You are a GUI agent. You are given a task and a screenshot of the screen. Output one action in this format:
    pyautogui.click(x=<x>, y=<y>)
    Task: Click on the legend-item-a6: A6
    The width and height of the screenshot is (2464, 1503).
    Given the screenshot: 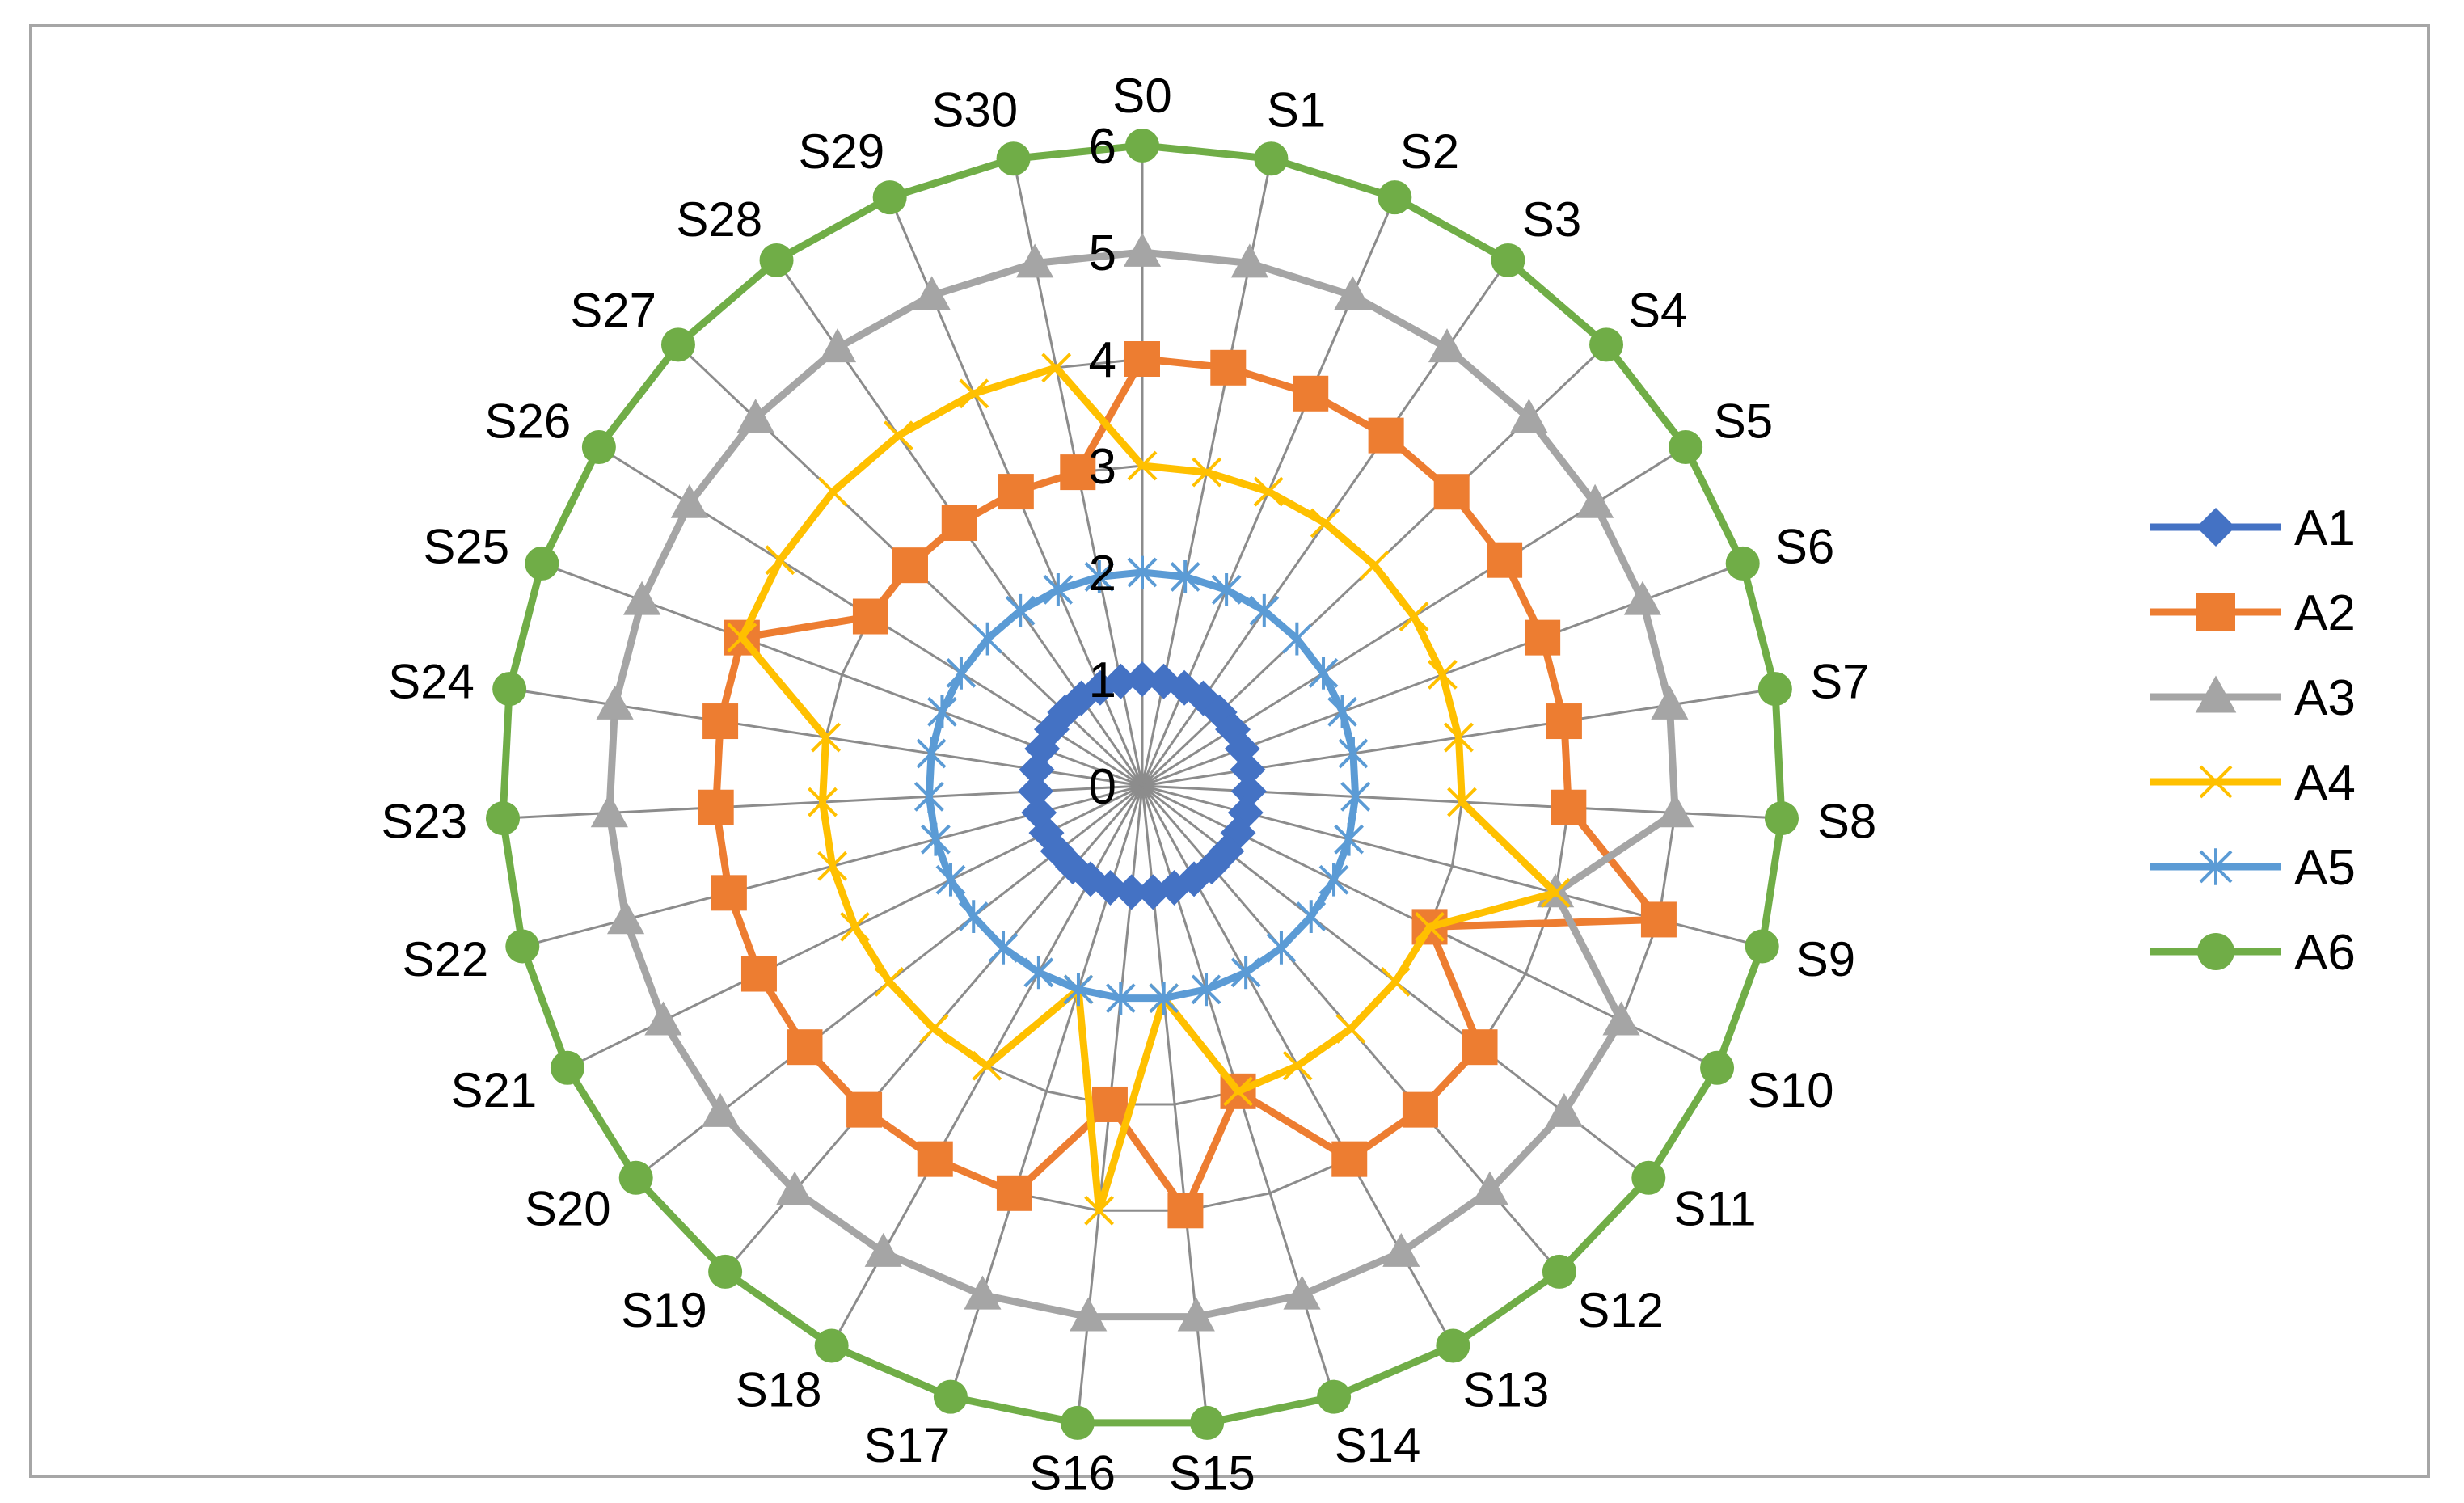 What is the action you would take?
    pyautogui.click(x=2253, y=953)
    